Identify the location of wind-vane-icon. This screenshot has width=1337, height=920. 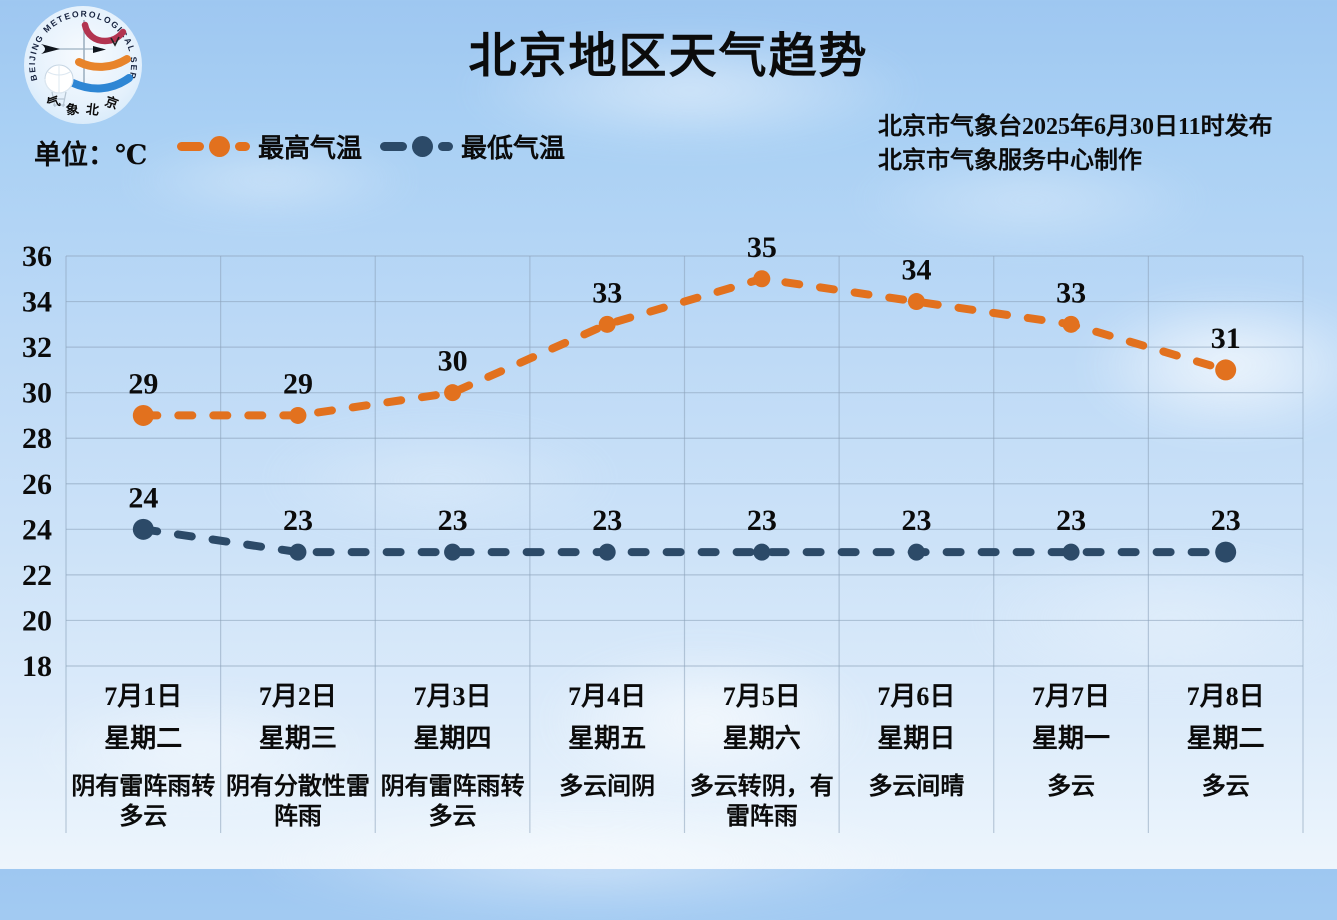
(50, 49).